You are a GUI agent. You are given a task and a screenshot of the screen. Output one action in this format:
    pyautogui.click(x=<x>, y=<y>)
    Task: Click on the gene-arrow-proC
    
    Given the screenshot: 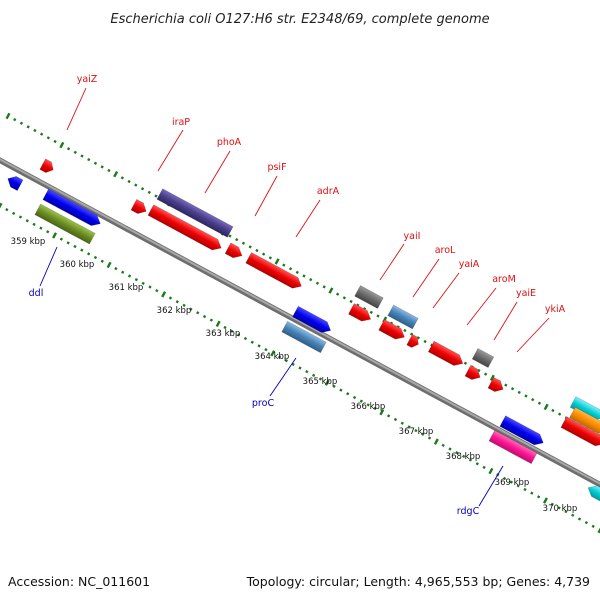 What is the action you would take?
    pyautogui.click(x=304, y=337)
    